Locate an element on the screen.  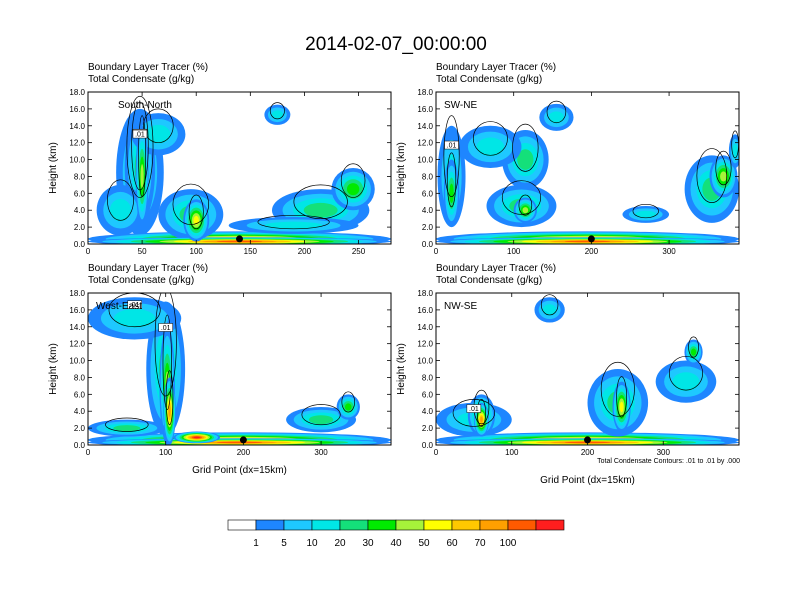
colorbar-label: 10 is located at coordinates (312, 543).